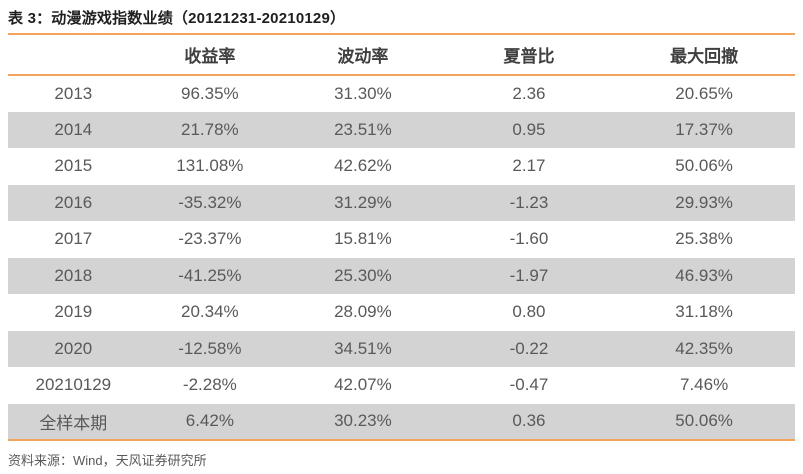 The image size is (803, 474). What do you see at coordinates (363, 166) in the screenshot?
I see `cell-value: 42.62%` at bounding box center [363, 166].